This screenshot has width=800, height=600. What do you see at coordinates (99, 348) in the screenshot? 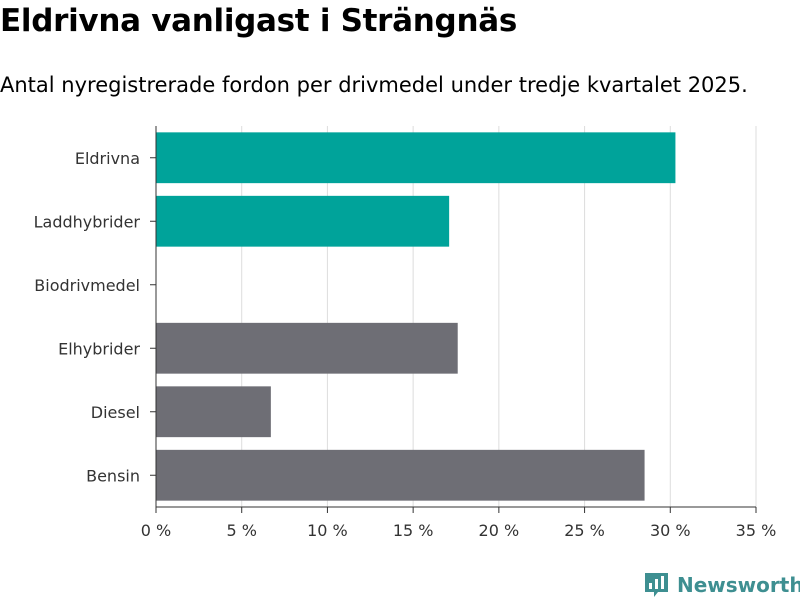
I see `category-label: Elhybrider` at bounding box center [99, 348].